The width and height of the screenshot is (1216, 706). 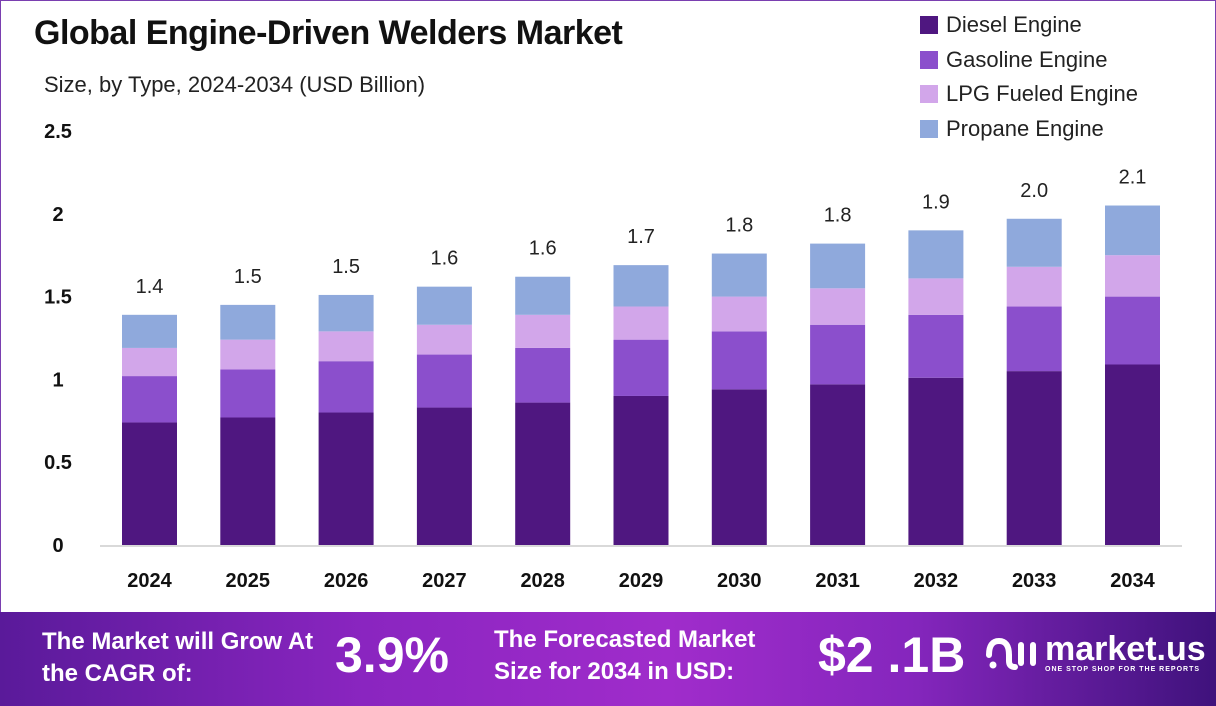 What do you see at coordinates (235, 84) in the screenshot?
I see `chart-subtitle: Size, by Type, 2024-2034 (USD Billion)` at bounding box center [235, 84].